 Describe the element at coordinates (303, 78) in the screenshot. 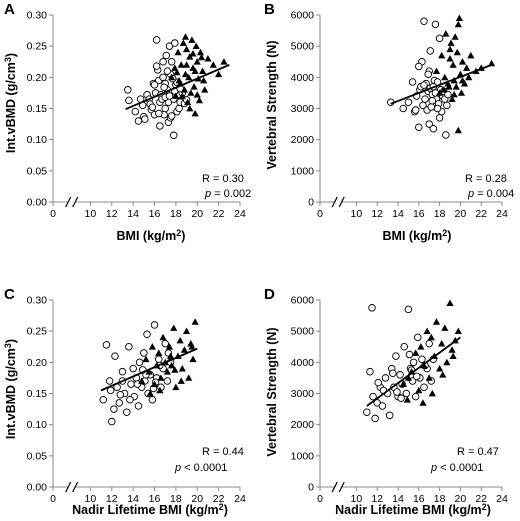

I see `y-tick-label: 4000` at that location.